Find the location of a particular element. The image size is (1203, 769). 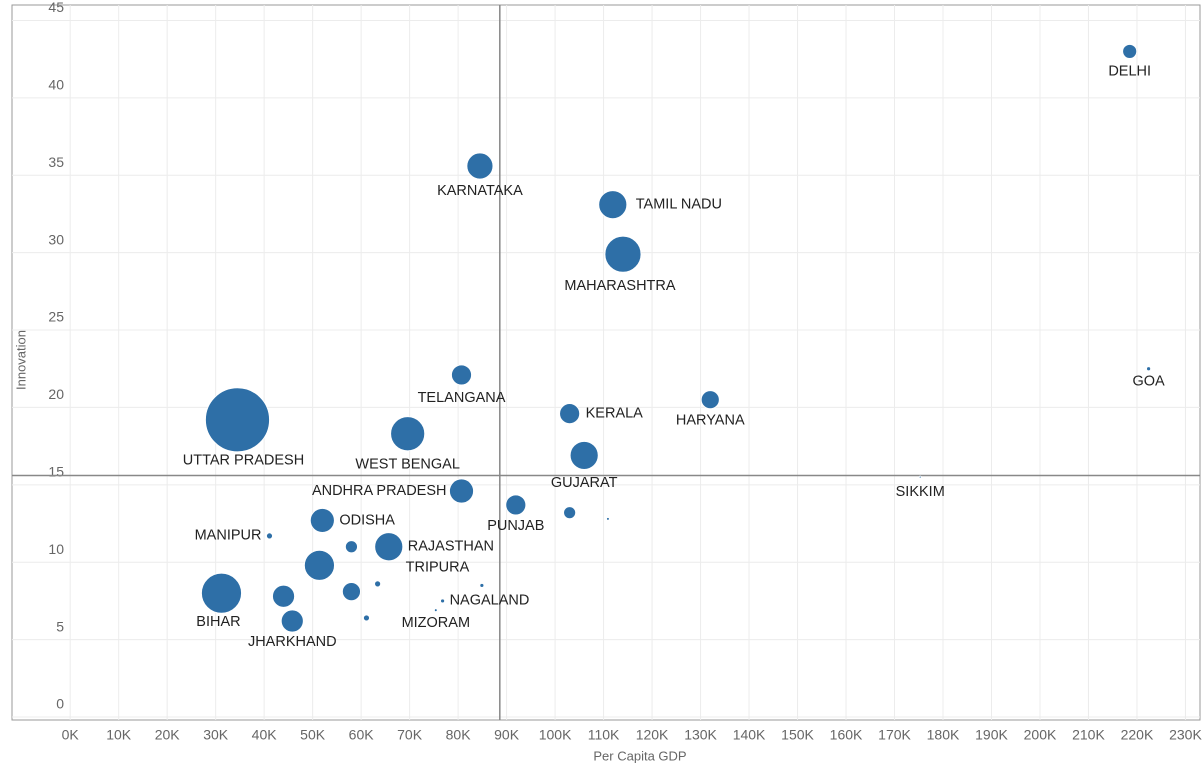

x-tick-label: 30K is located at coordinates (216, 735).